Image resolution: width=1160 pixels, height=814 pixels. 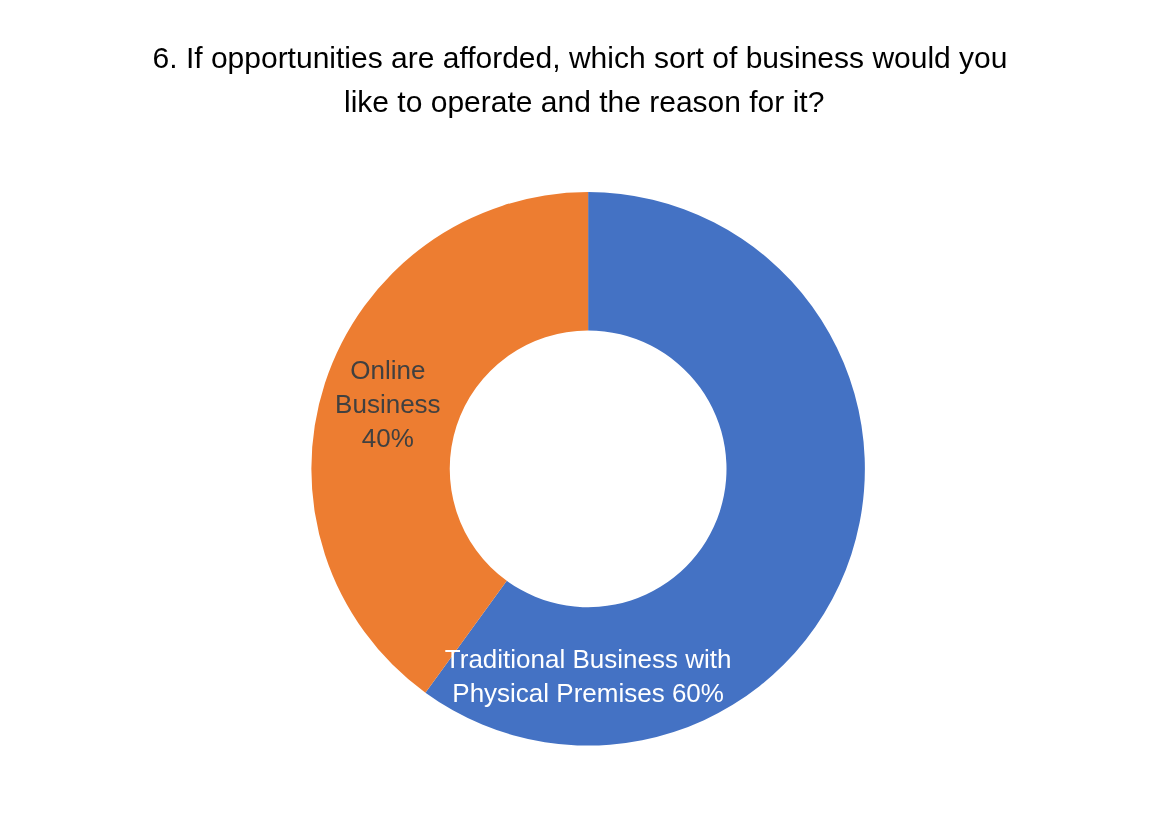 I want to click on chart-title: 6. If opportunities are afforded, which sort of business would you like to operate and the reason for it?, so click(x=580, y=79).